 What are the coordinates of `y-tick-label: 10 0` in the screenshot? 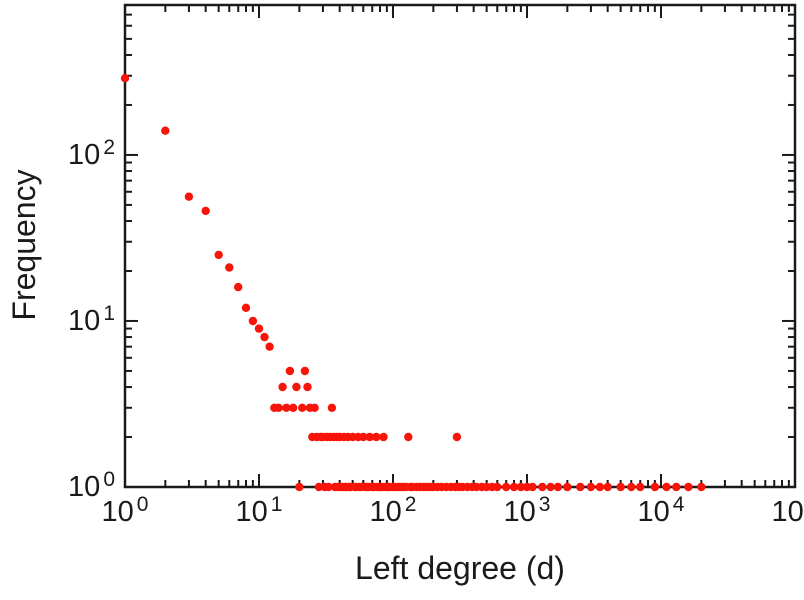 It's located at (72, 487).